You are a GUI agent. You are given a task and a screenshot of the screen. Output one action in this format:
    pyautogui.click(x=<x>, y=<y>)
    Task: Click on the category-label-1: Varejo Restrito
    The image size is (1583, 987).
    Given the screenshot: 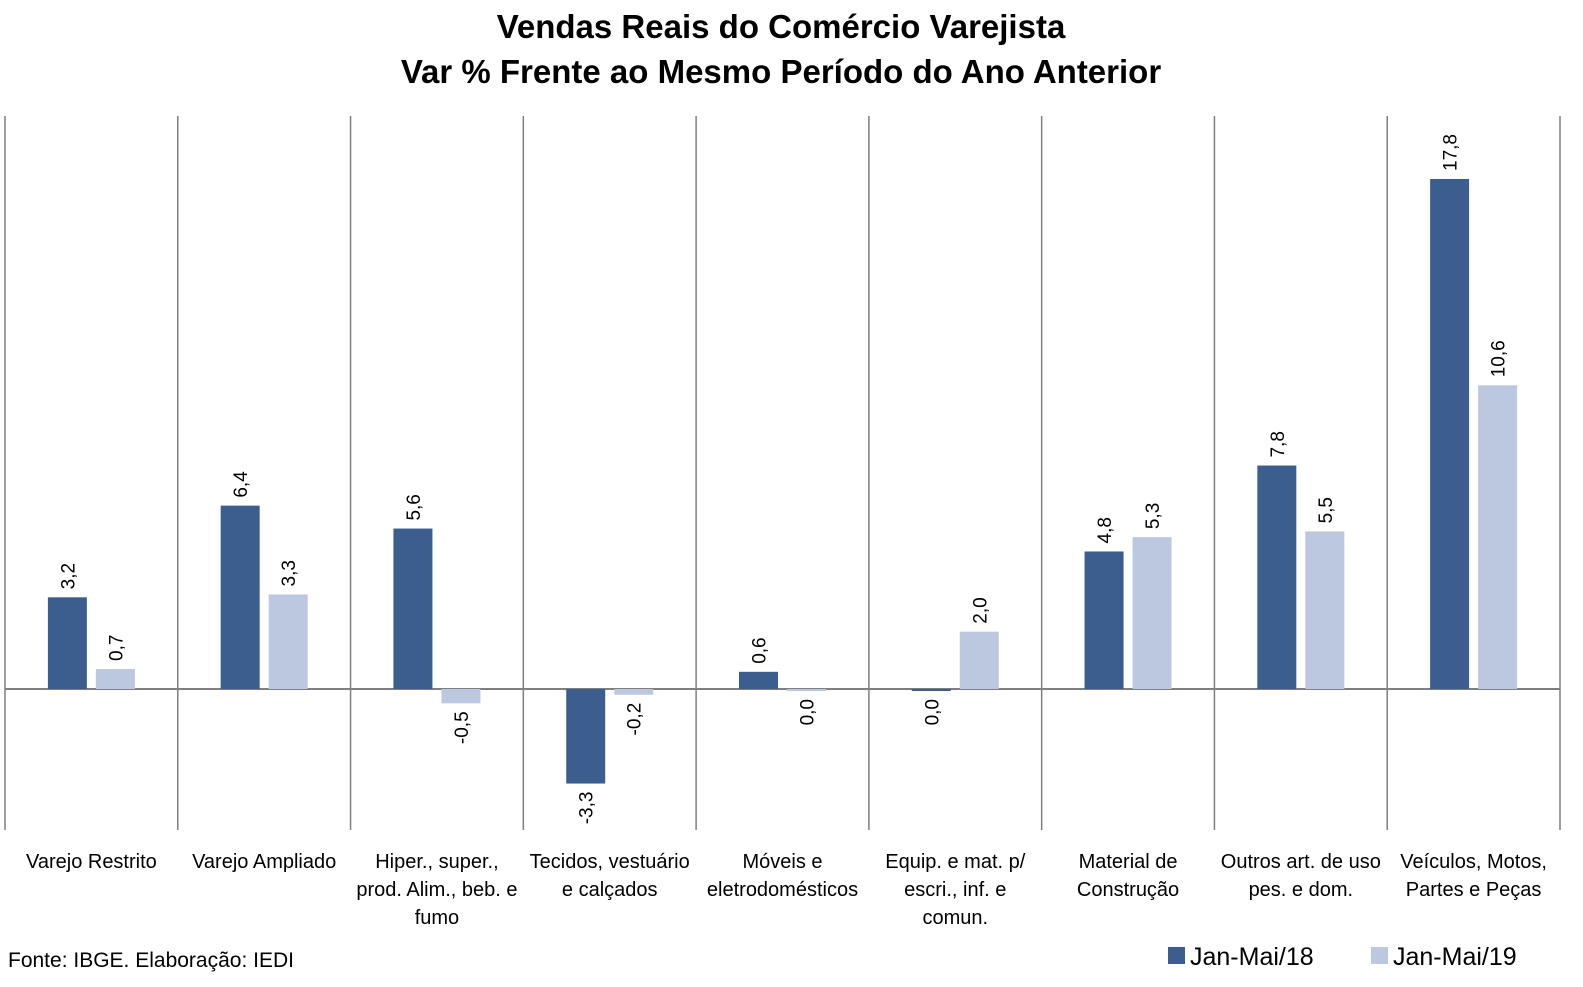 What is the action you would take?
    pyautogui.click(x=91, y=862)
    